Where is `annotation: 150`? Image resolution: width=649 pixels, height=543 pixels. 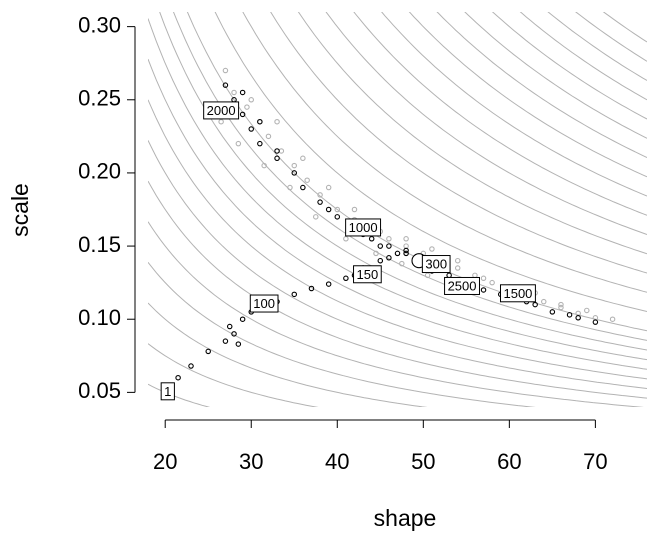 annotation: 150 is located at coordinates (367, 274).